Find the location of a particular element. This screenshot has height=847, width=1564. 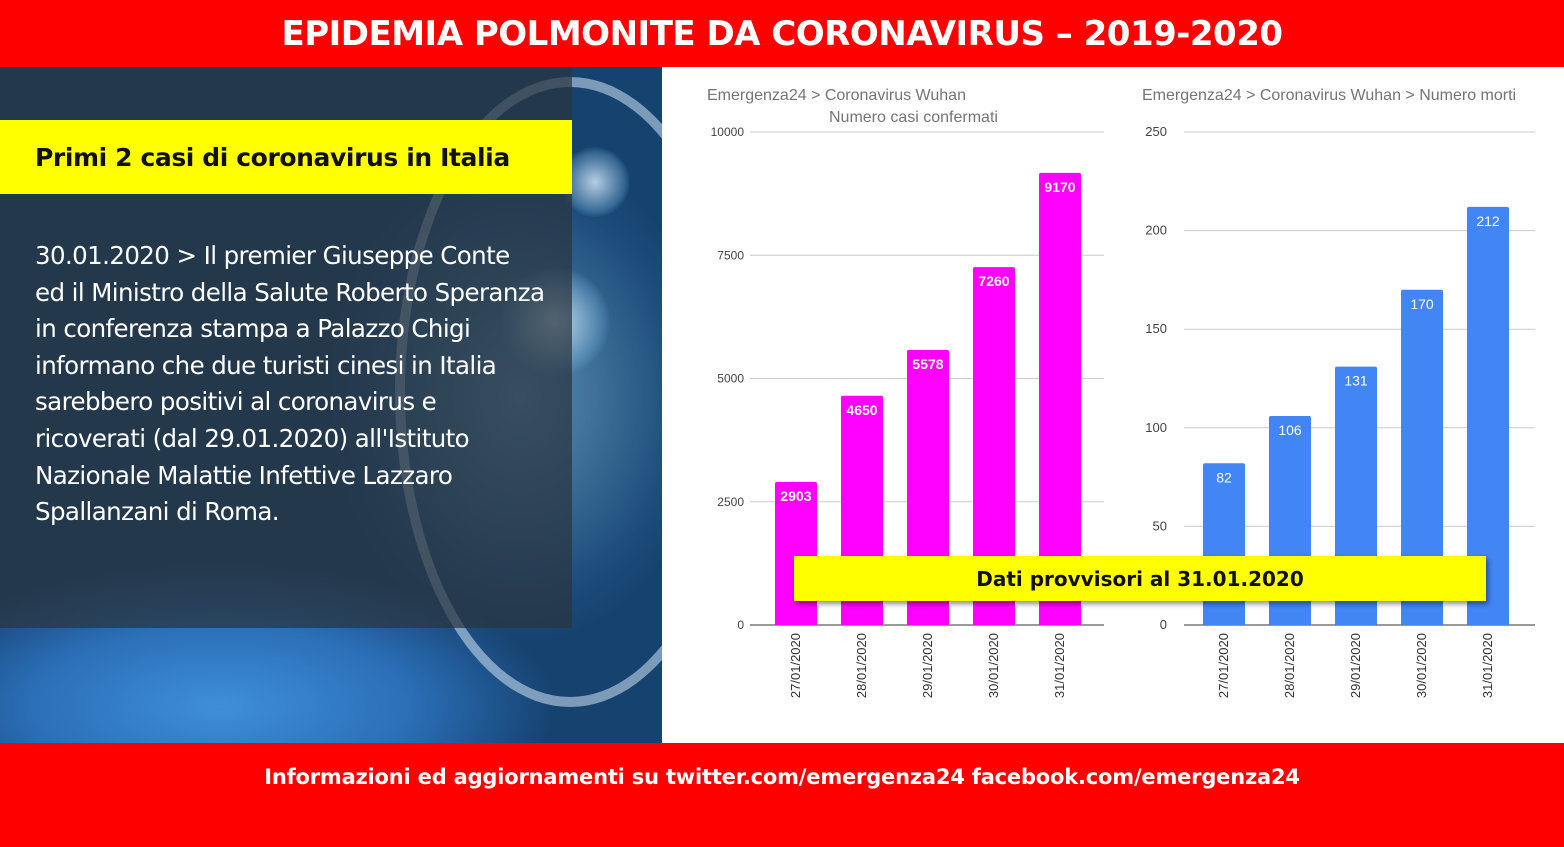

deaths-y-tick-label: 150 is located at coordinates (1156, 328).